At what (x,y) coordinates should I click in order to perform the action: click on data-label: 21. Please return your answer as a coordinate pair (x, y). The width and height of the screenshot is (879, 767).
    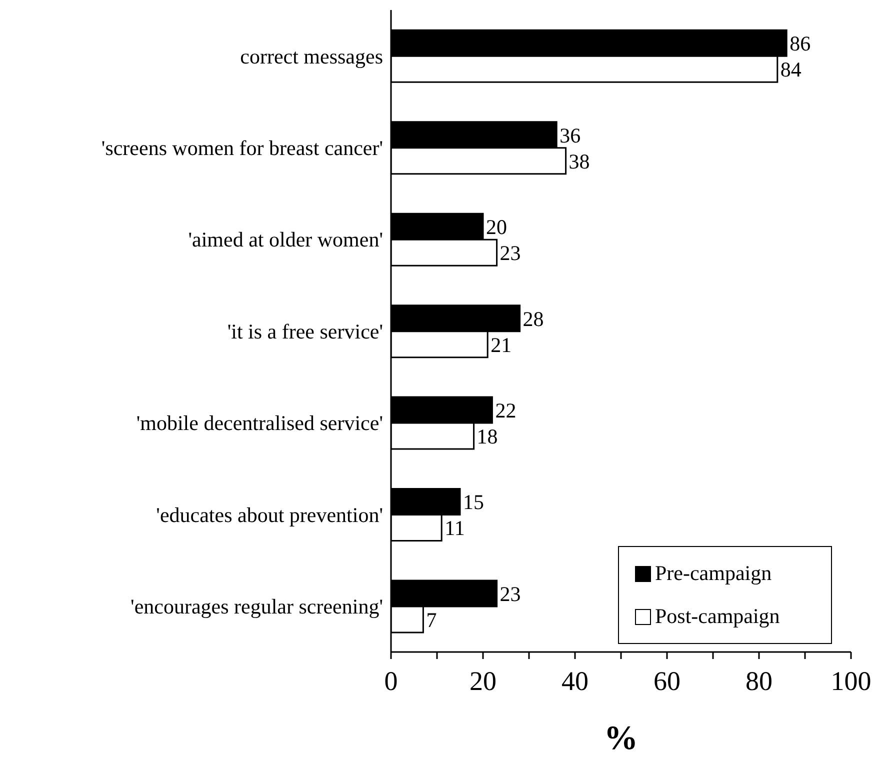
    Looking at the image, I should click on (501, 344).